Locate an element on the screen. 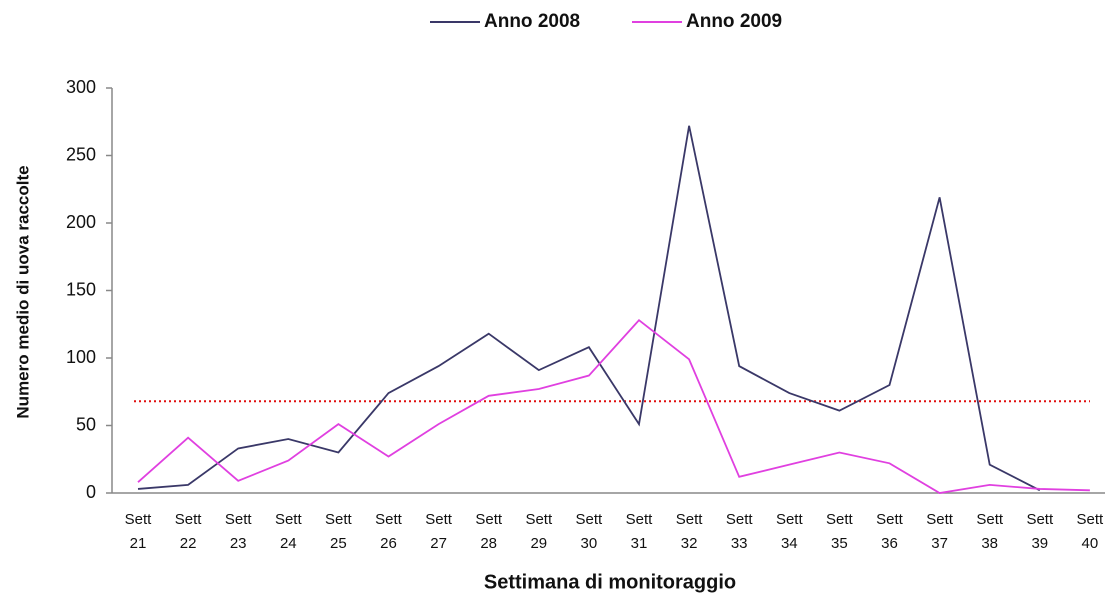 This screenshot has height=600, width=1112. y-tick-label: 250 is located at coordinates (81, 154).